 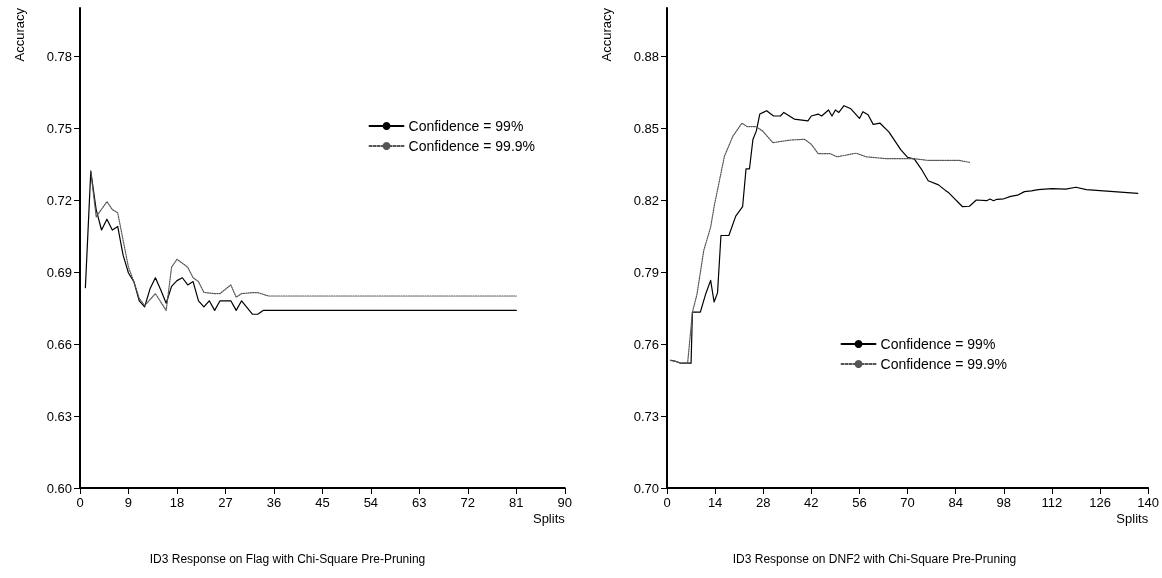 I want to click on y-tick-label: 0.76, so click(x=646, y=344).